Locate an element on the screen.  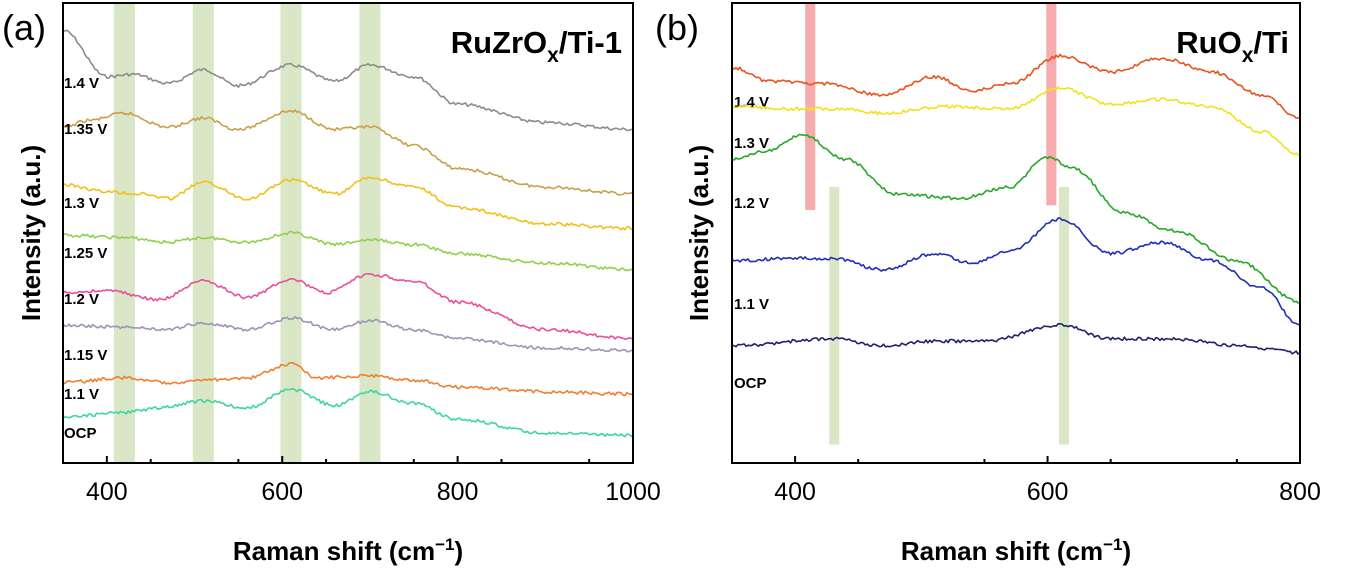
panel-title: RuOx/Ti is located at coordinates (1232, 46).